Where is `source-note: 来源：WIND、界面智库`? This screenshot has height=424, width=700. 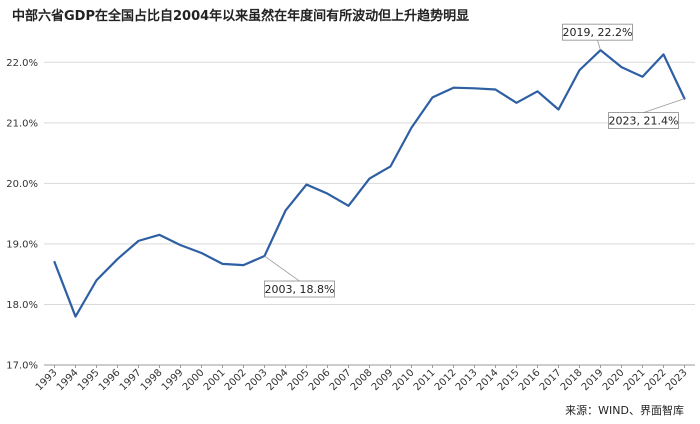
source-note: 来源：WIND、界面智库 is located at coordinates (624, 410).